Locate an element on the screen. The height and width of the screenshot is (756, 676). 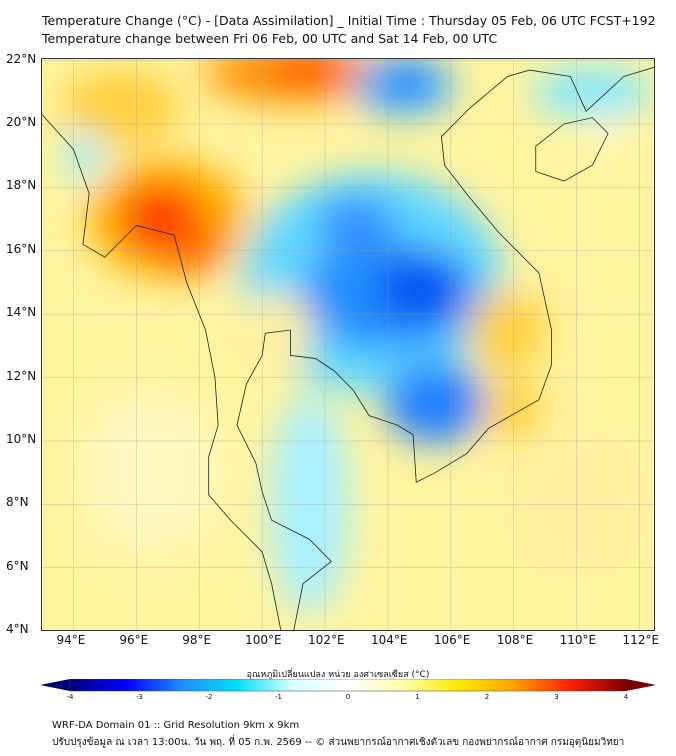
lon-tick-label: 96°E is located at coordinates (134, 640).